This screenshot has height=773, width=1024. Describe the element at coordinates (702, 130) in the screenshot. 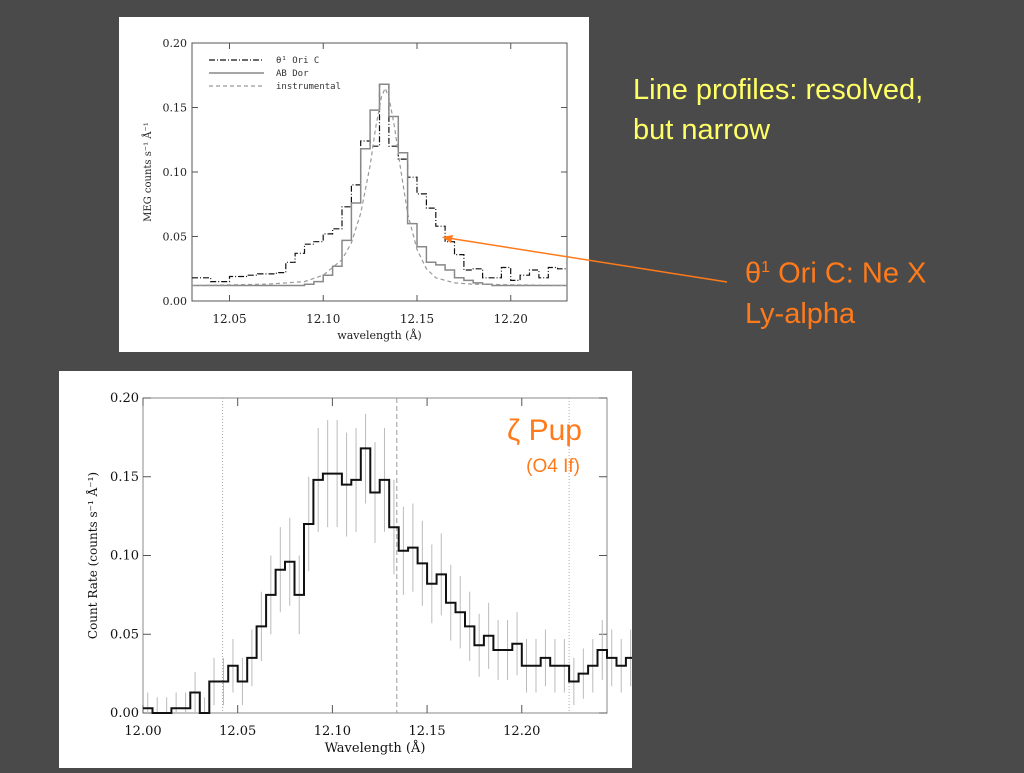

I see `title-line-2: but narrow` at that location.